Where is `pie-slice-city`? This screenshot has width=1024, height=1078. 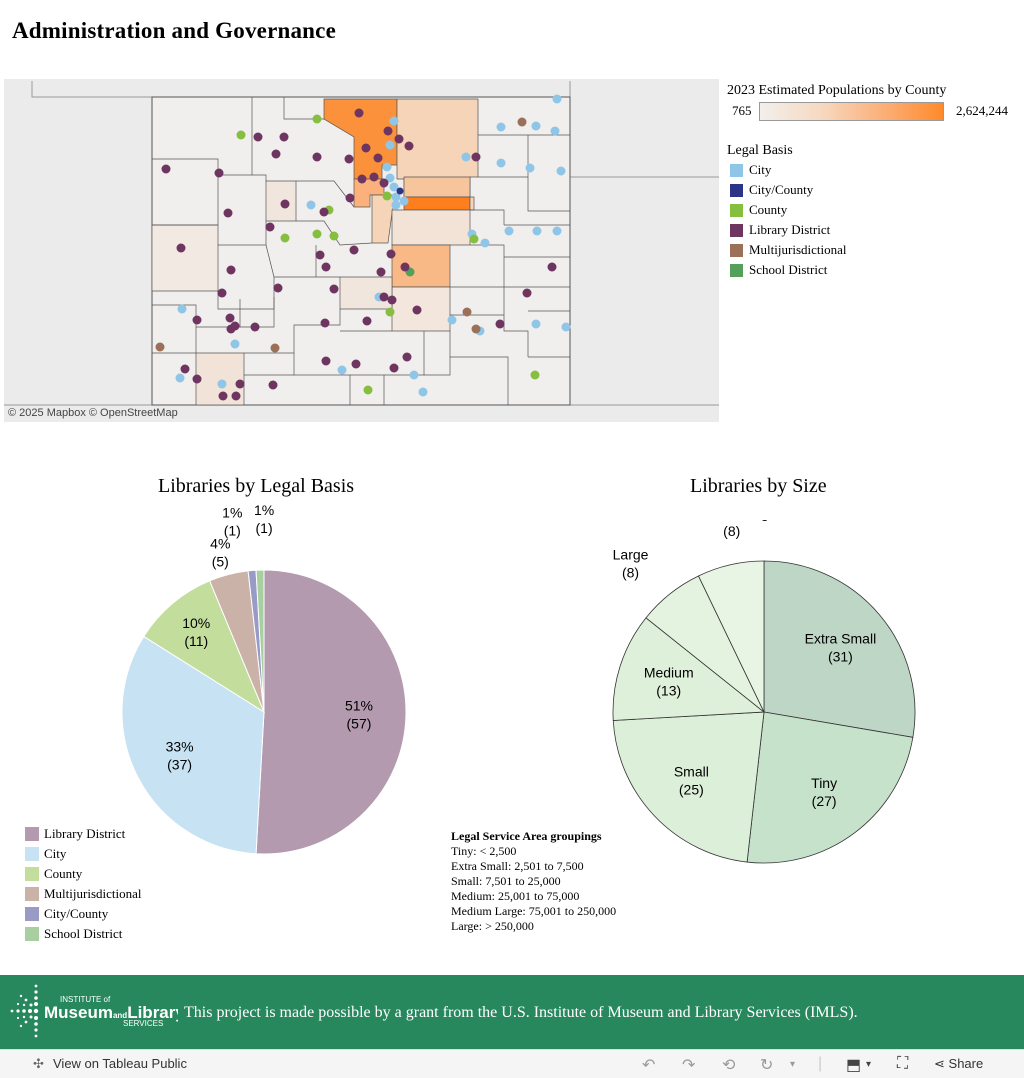
pie-slice-city is located at coordinates (193, 745).